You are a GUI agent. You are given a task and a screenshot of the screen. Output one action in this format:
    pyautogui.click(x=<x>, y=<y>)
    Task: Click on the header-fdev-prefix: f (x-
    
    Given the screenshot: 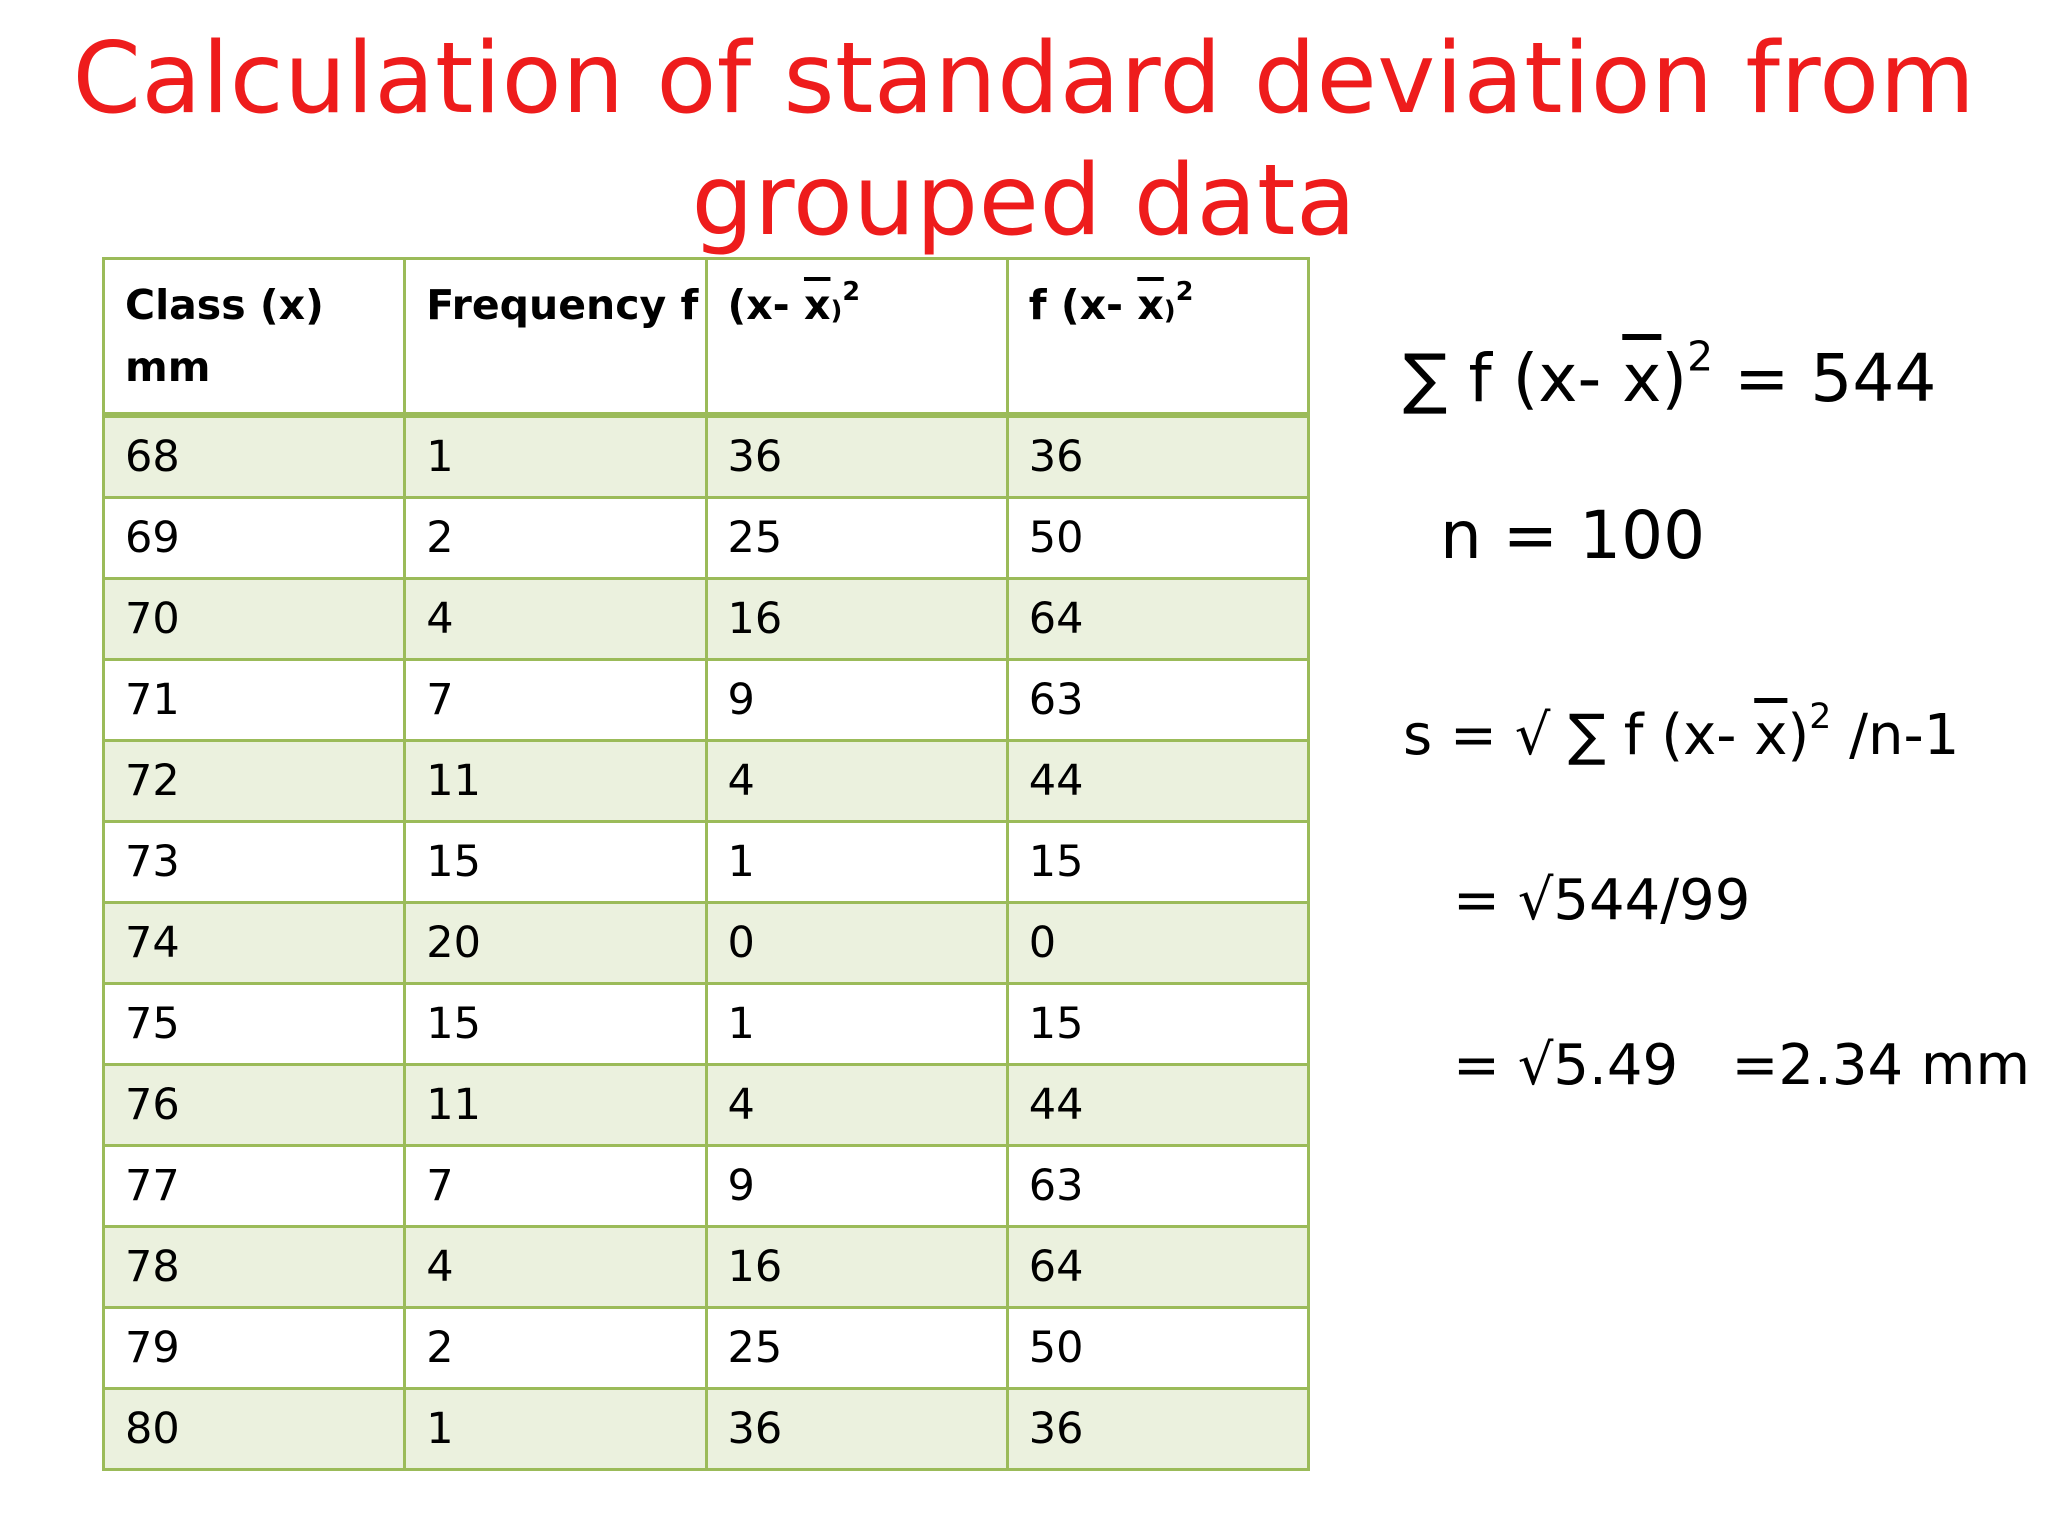 What is the action you would take?
    pyautogui.click(x=1083, y=305)
    